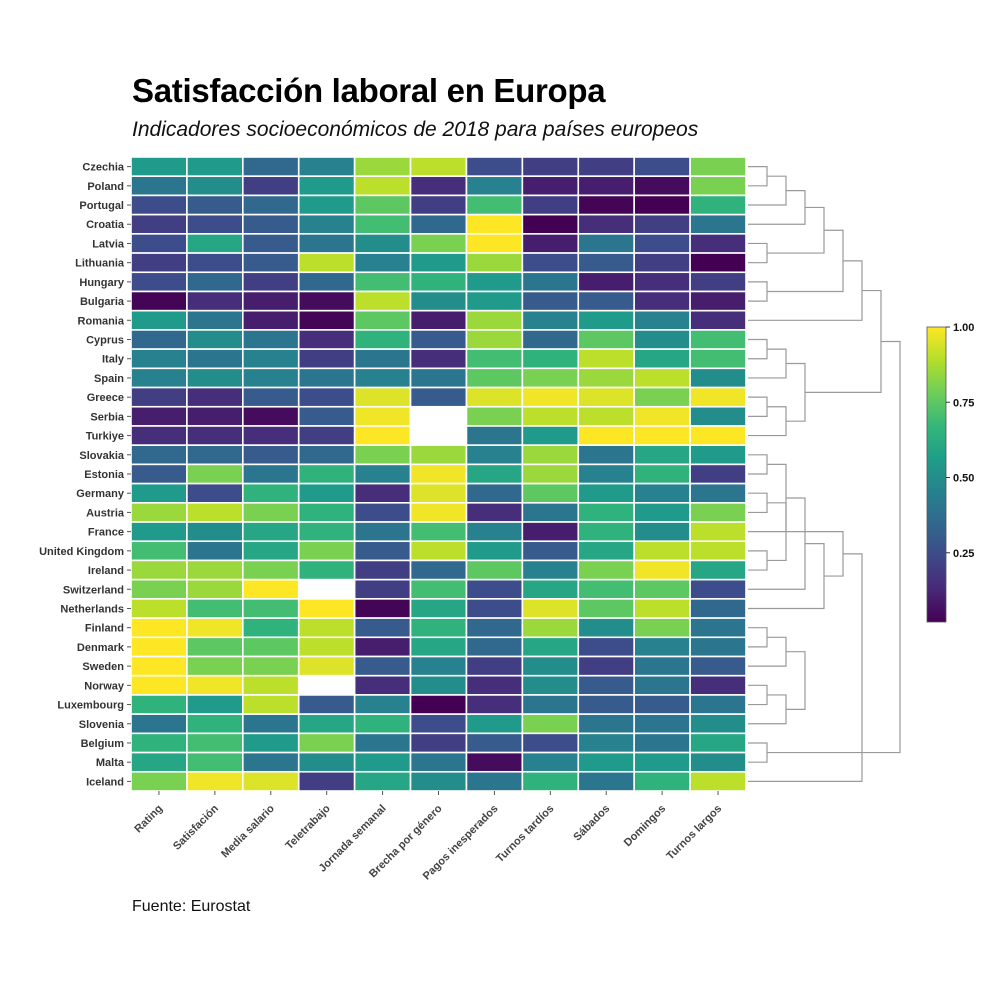  I want to click on row-label: Denmark, so click(101, 648).